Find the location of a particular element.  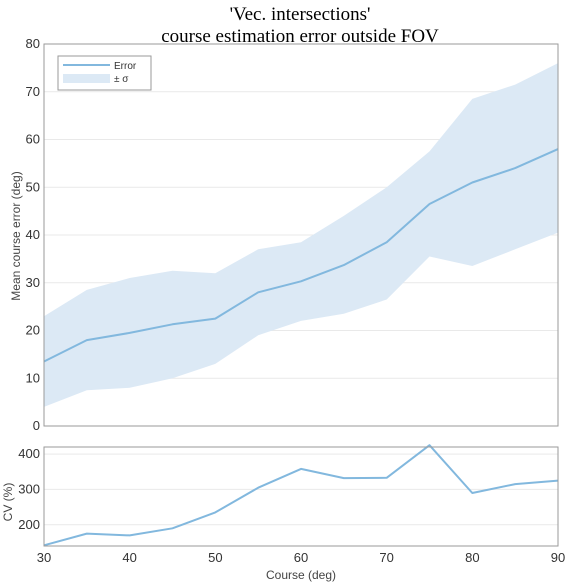

x-tick-4: 70 is located at coordinates (386, 557).